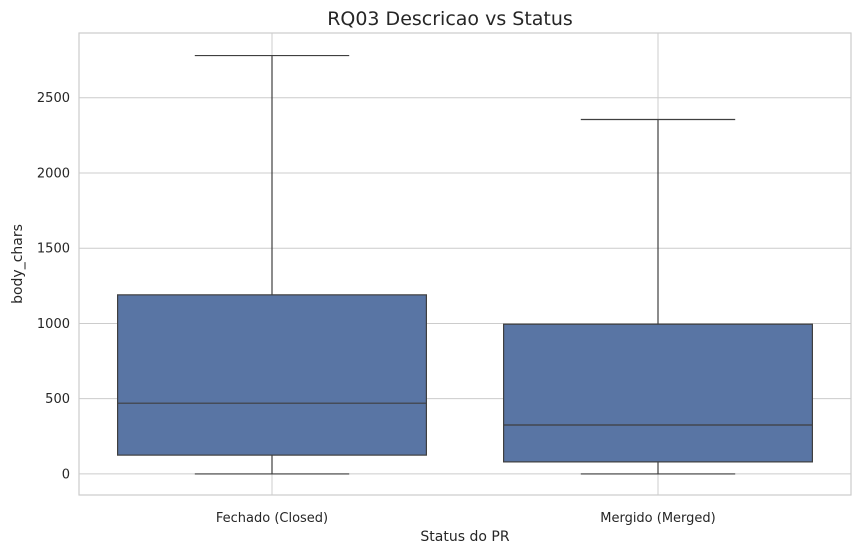 The image size is (862, 554). Describe the element at coordinates (53, 173) in the screenshot. I see `y-tick-label: 2000` at that location.